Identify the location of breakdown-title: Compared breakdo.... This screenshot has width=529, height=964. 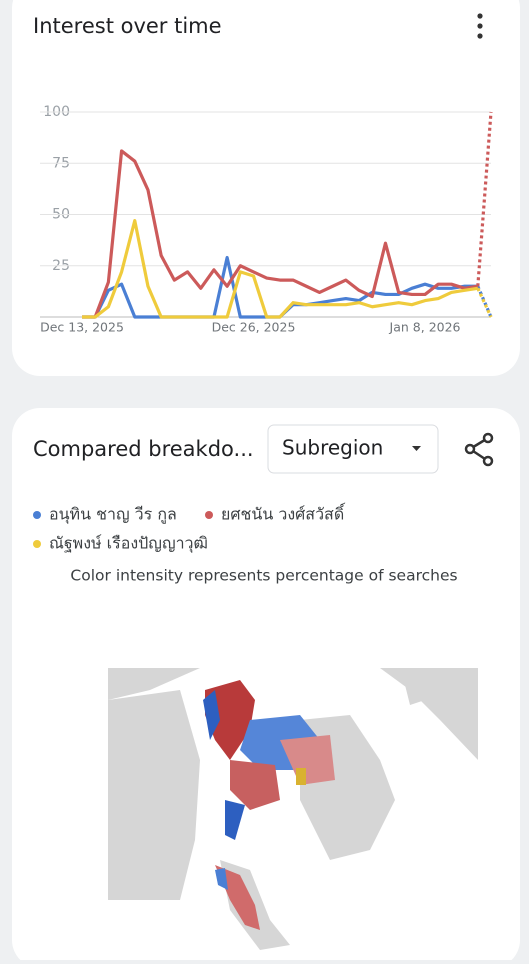
(143, 449).